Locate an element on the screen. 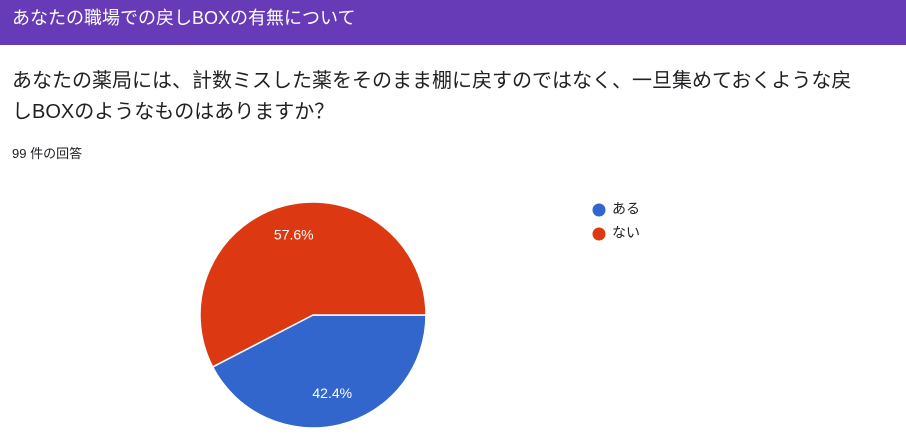  slice-label: 42.4% is located at coordinates (332, 393).